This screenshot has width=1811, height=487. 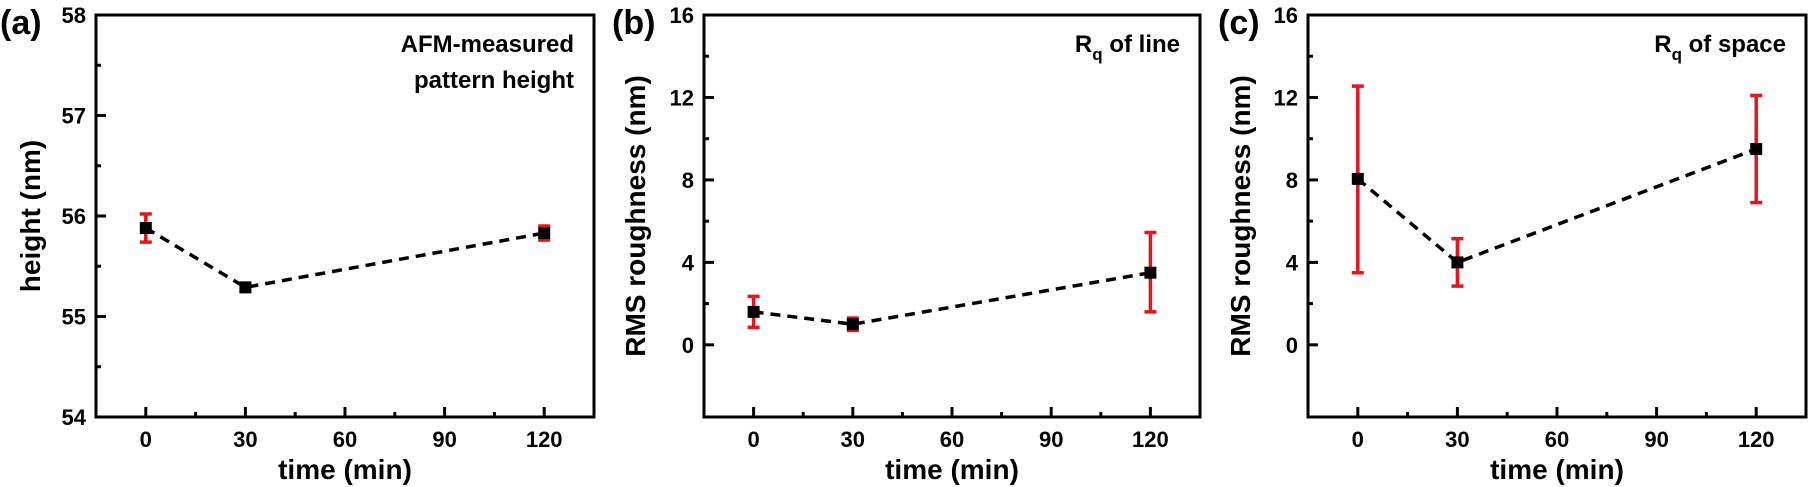 I want to click on y-tick-label: 58, so click(x=74, y=15).